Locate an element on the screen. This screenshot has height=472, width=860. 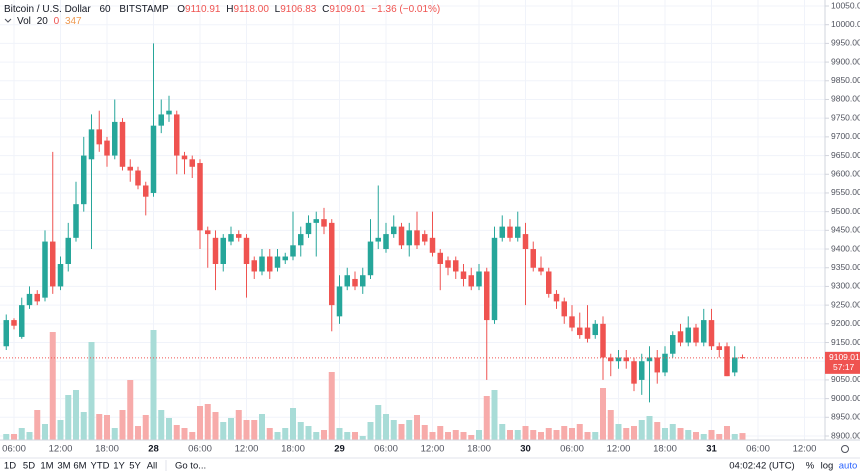
percent-toggle: % is located at coordinates (810, 466).